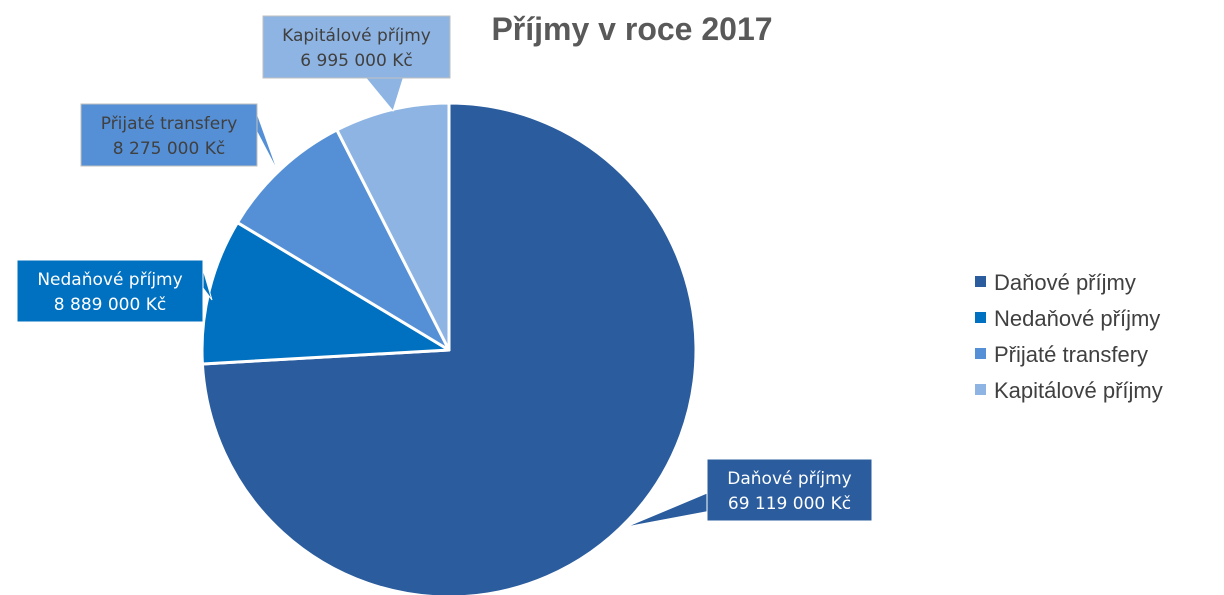 This screenshot has width=1224, height=595. I want to click on callout-label-3: Přijaté transfery, so click(169, 124).